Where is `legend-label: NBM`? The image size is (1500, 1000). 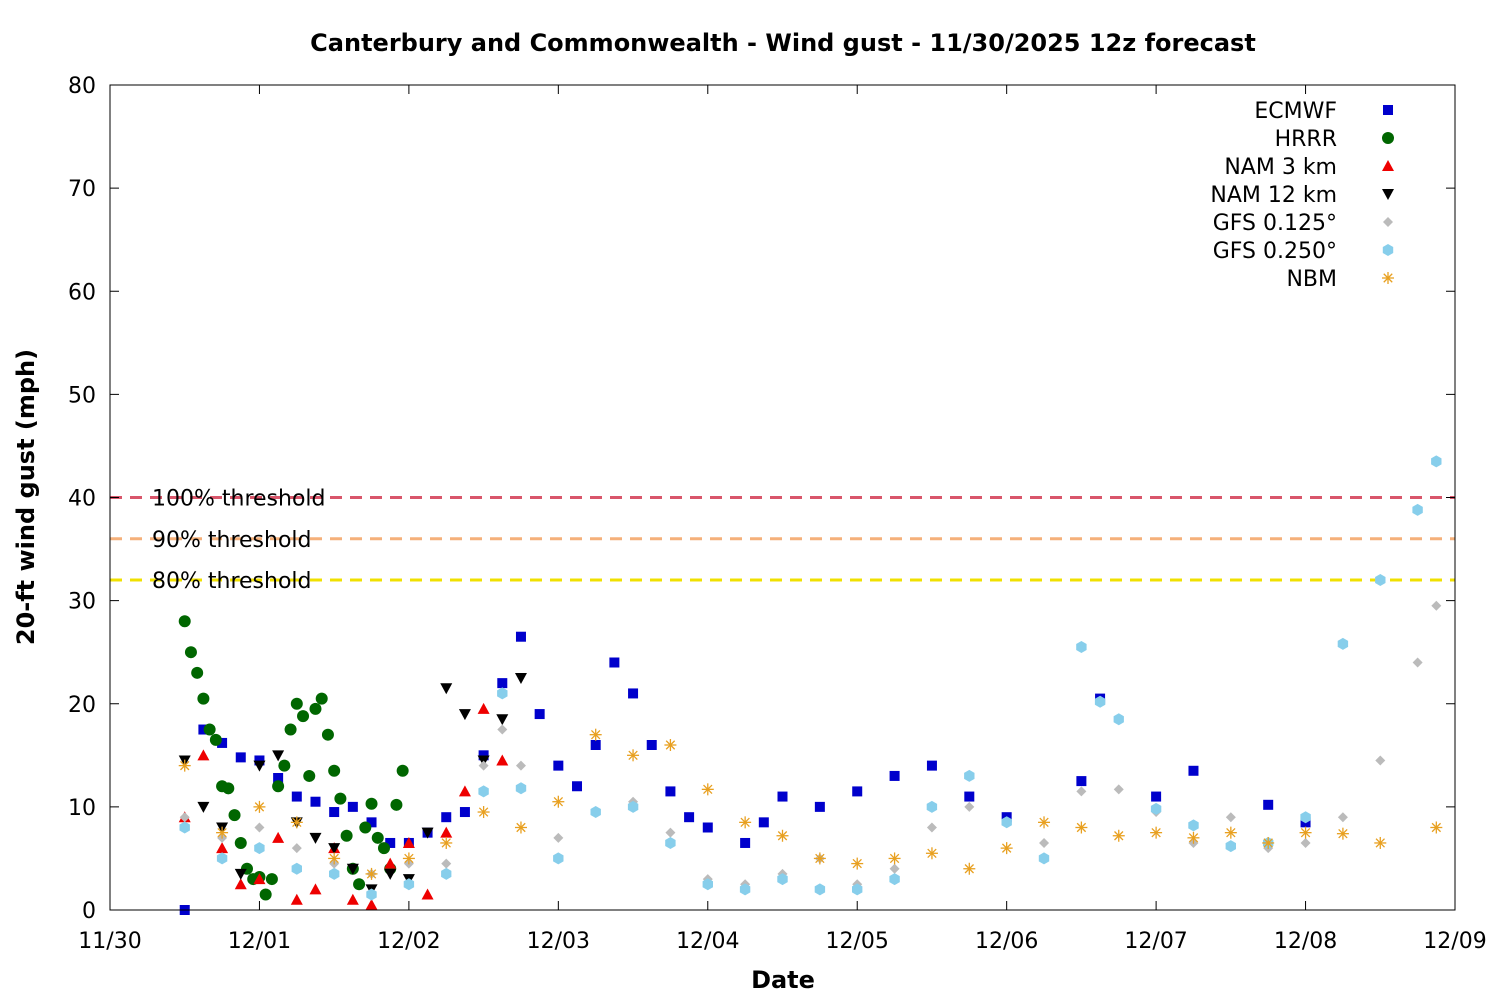
legend-label: NBM is located at coordinates (1311, 279).